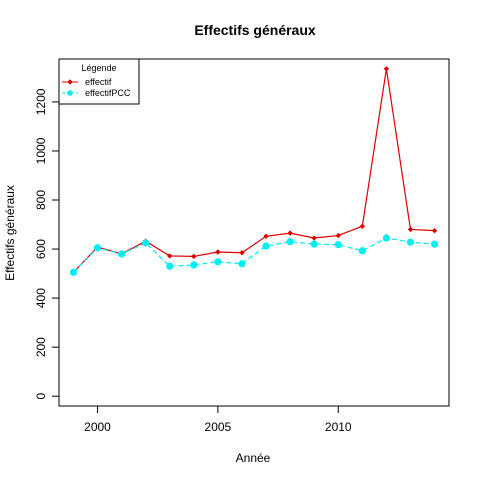  I want to click on chart-title: Effectifs généraux, so click(255, 30).